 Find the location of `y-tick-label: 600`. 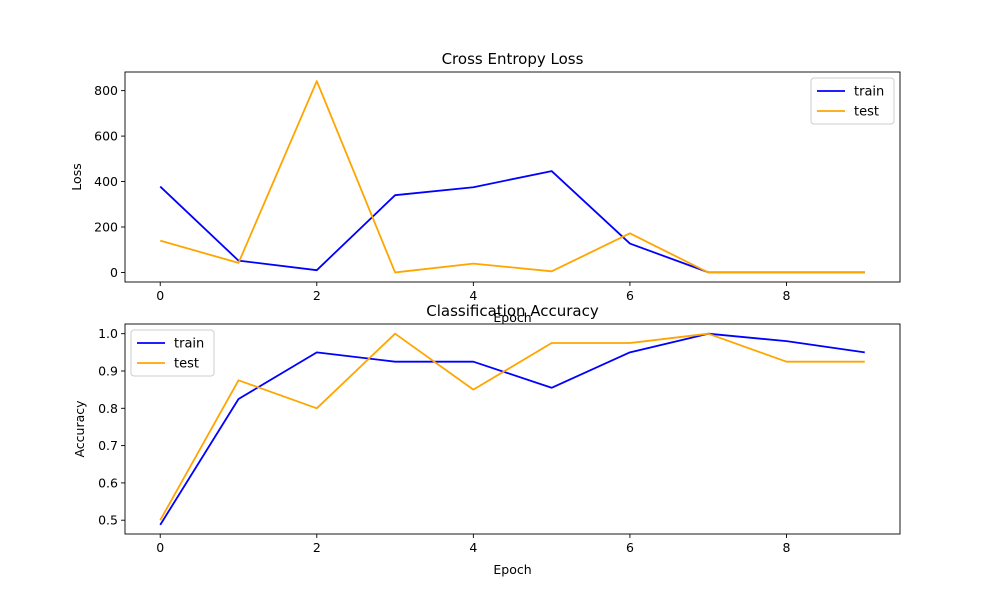

y-tick-label: 600 is located at coordinates (106, 136).